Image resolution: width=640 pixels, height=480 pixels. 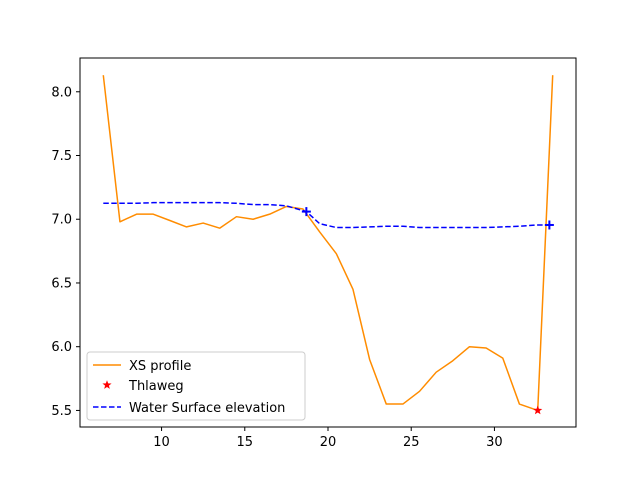 I want to click on legend-box, so click(x=196, y=386).